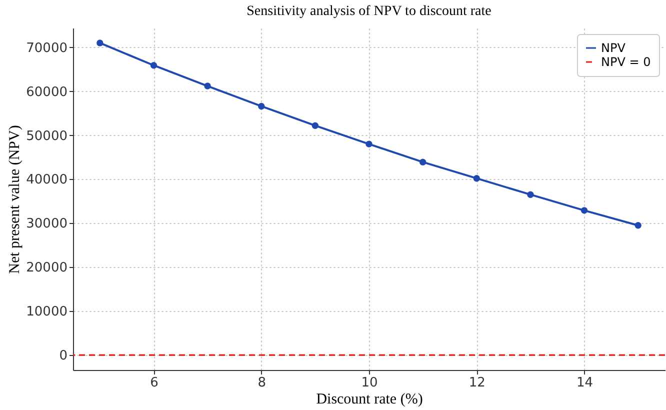 Image resolution: width=666 pixels, height=410 pixels. Describe the element at coordinates (47, 180) in the screenshot. I see `y-tick-label: 40000` at that location.